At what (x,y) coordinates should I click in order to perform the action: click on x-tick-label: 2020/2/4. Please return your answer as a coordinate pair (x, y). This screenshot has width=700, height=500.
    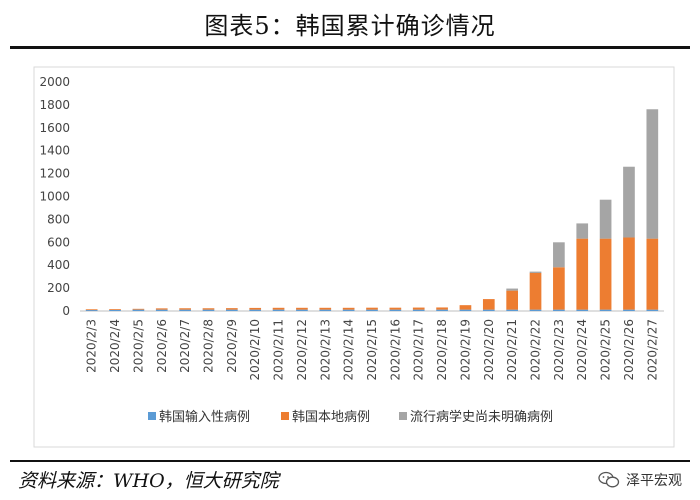
    Looking at the image, I should click on (115, 346).